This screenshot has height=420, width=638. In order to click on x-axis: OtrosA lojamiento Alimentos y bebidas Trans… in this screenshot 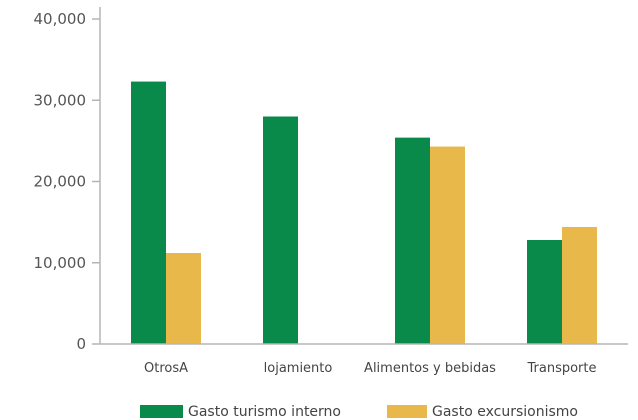, I will do `click(364, 359)`.